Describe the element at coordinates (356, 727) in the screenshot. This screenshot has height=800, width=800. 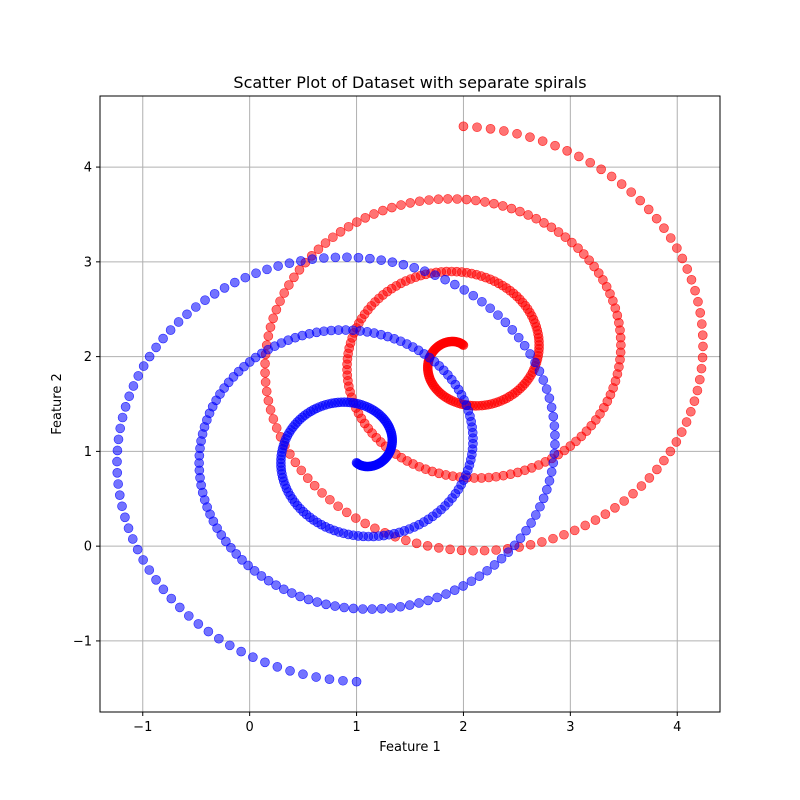
I see `x-tick-label: 1` at that location.